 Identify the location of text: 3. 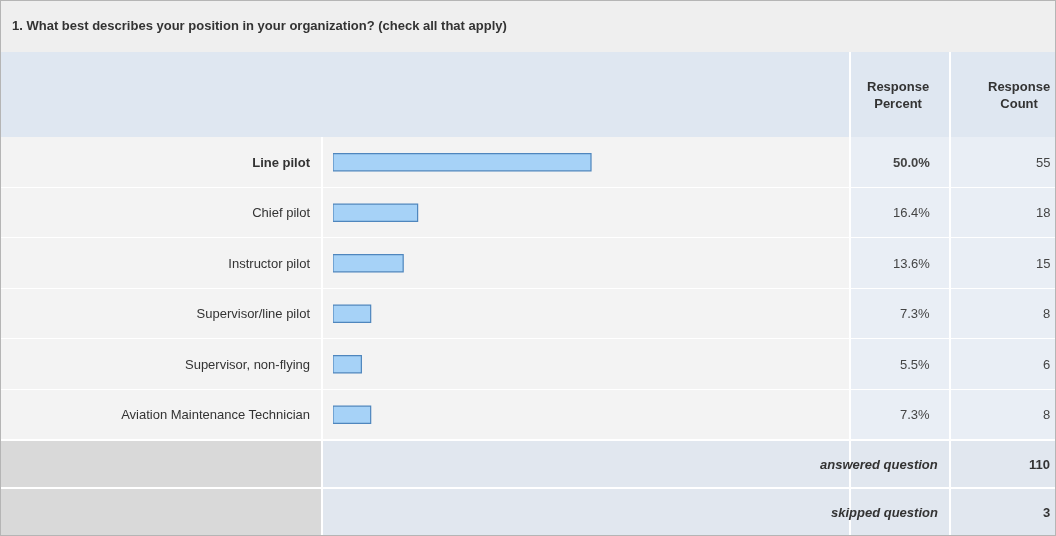
(1047, 512).